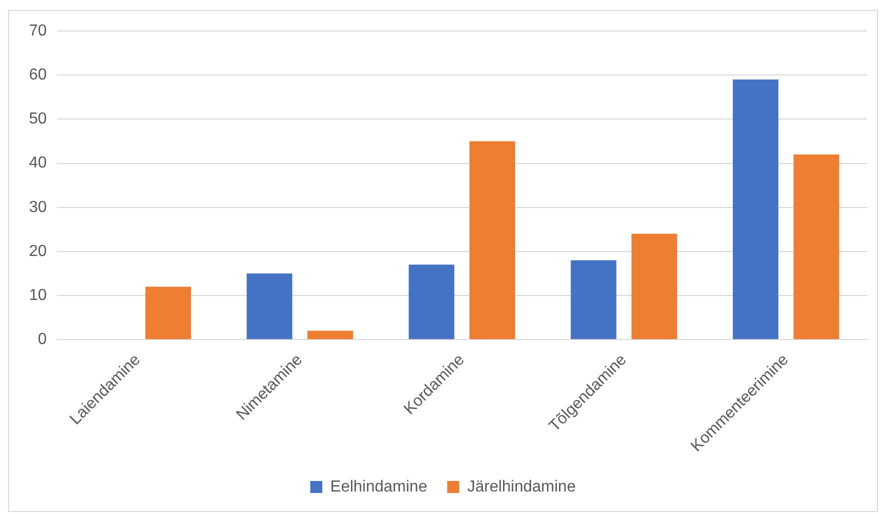 Image resolution: width=880 pixels, height=514 pixels. I want to click on y-tick-label: 70, so click(38, 31).